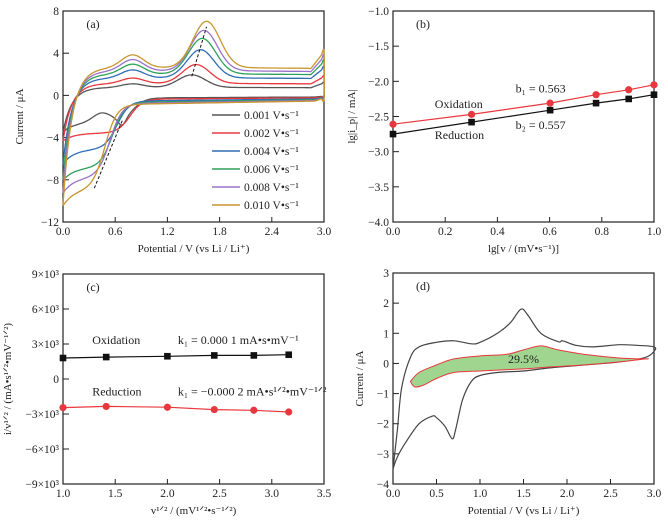  I want to click on y-tick-label: 2, so click(386, 304).